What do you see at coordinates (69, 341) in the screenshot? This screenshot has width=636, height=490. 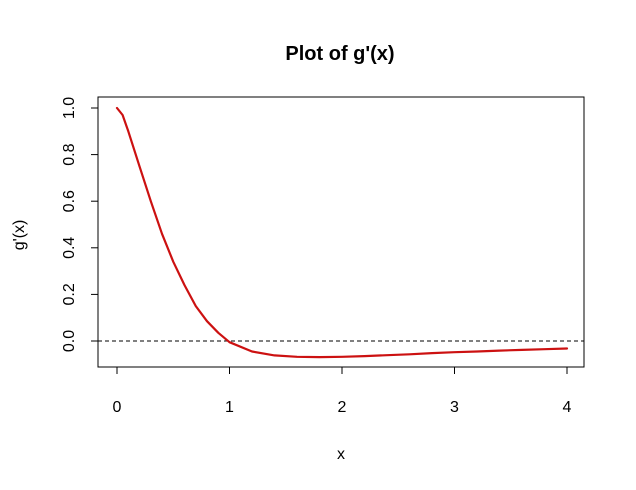 I see `y-tick-label: 0.0` at bounding box center [69, 341].